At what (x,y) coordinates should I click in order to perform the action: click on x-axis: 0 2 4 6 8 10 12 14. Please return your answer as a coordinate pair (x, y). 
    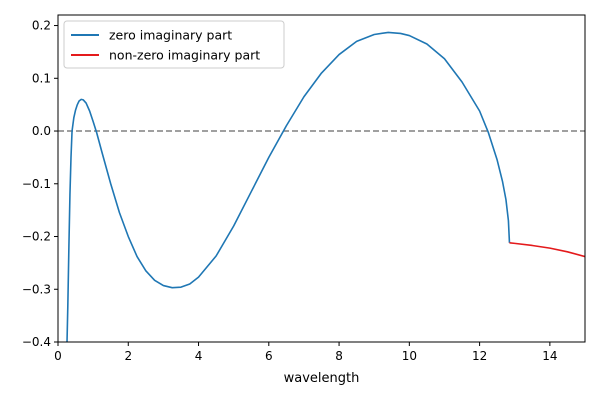
    Looking at the image, I should click on (306, 352).